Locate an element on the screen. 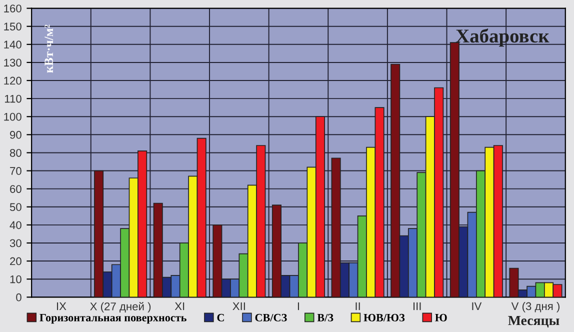  x-tick-label: XII is located at coordinates (238, 306).